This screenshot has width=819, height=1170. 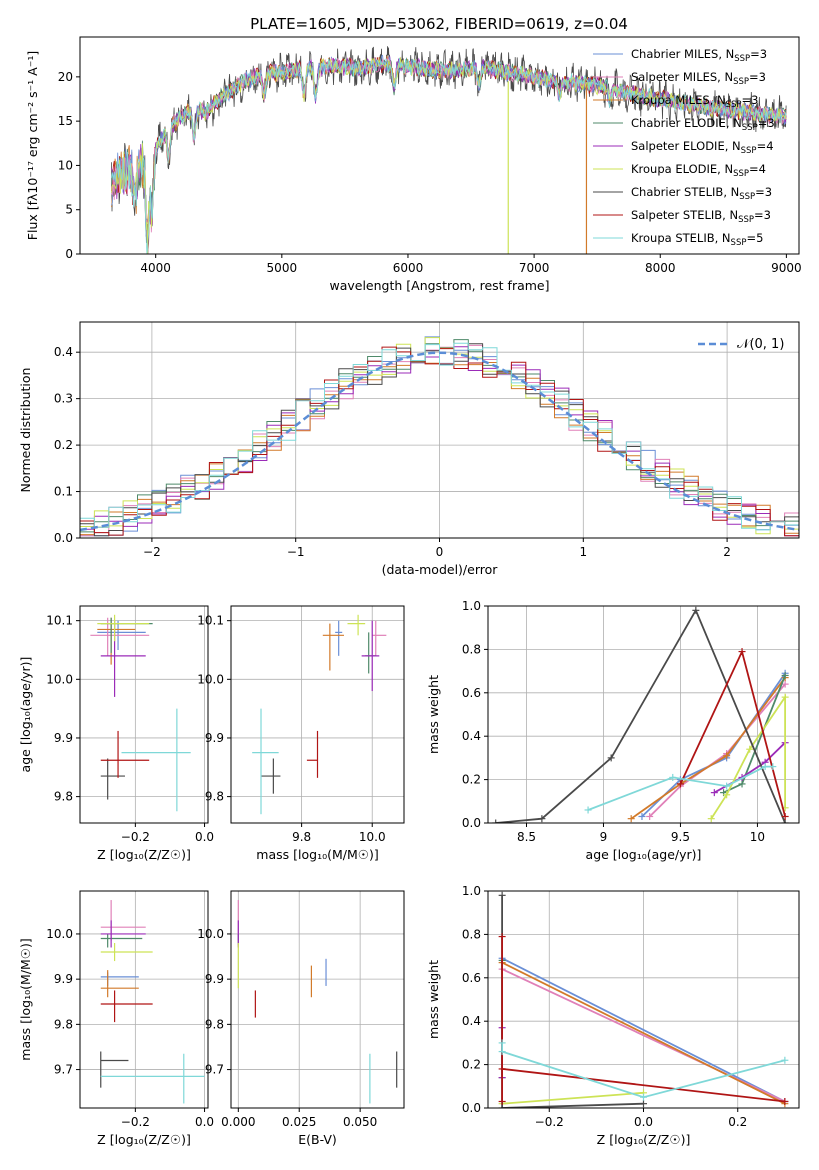 What do you see at coordinates (440, 569) in the screenshot?
I see `x-axis-label: (data-model)/error` at bounding box center [440, 569].